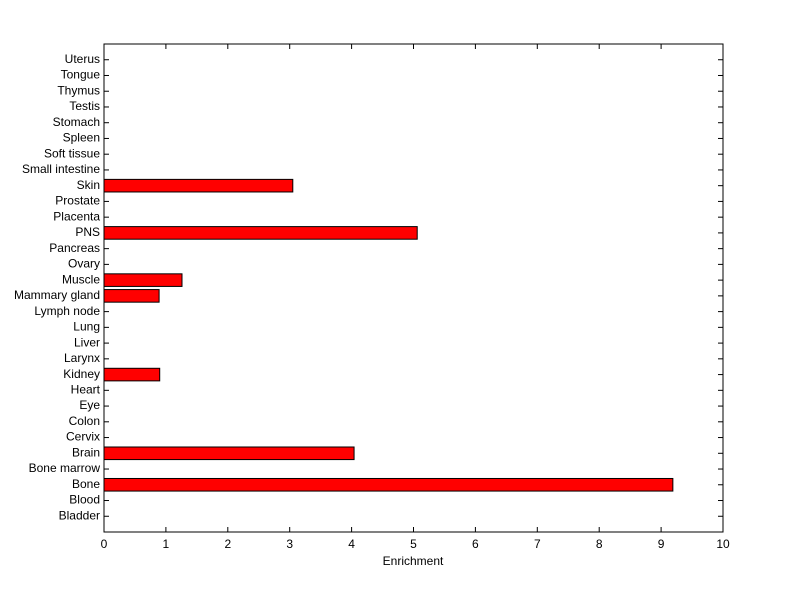  What do you see at coordinates (723, 544) in the screenshot?
I see `x-tick-label: 10` at bounding box center [723, 544].